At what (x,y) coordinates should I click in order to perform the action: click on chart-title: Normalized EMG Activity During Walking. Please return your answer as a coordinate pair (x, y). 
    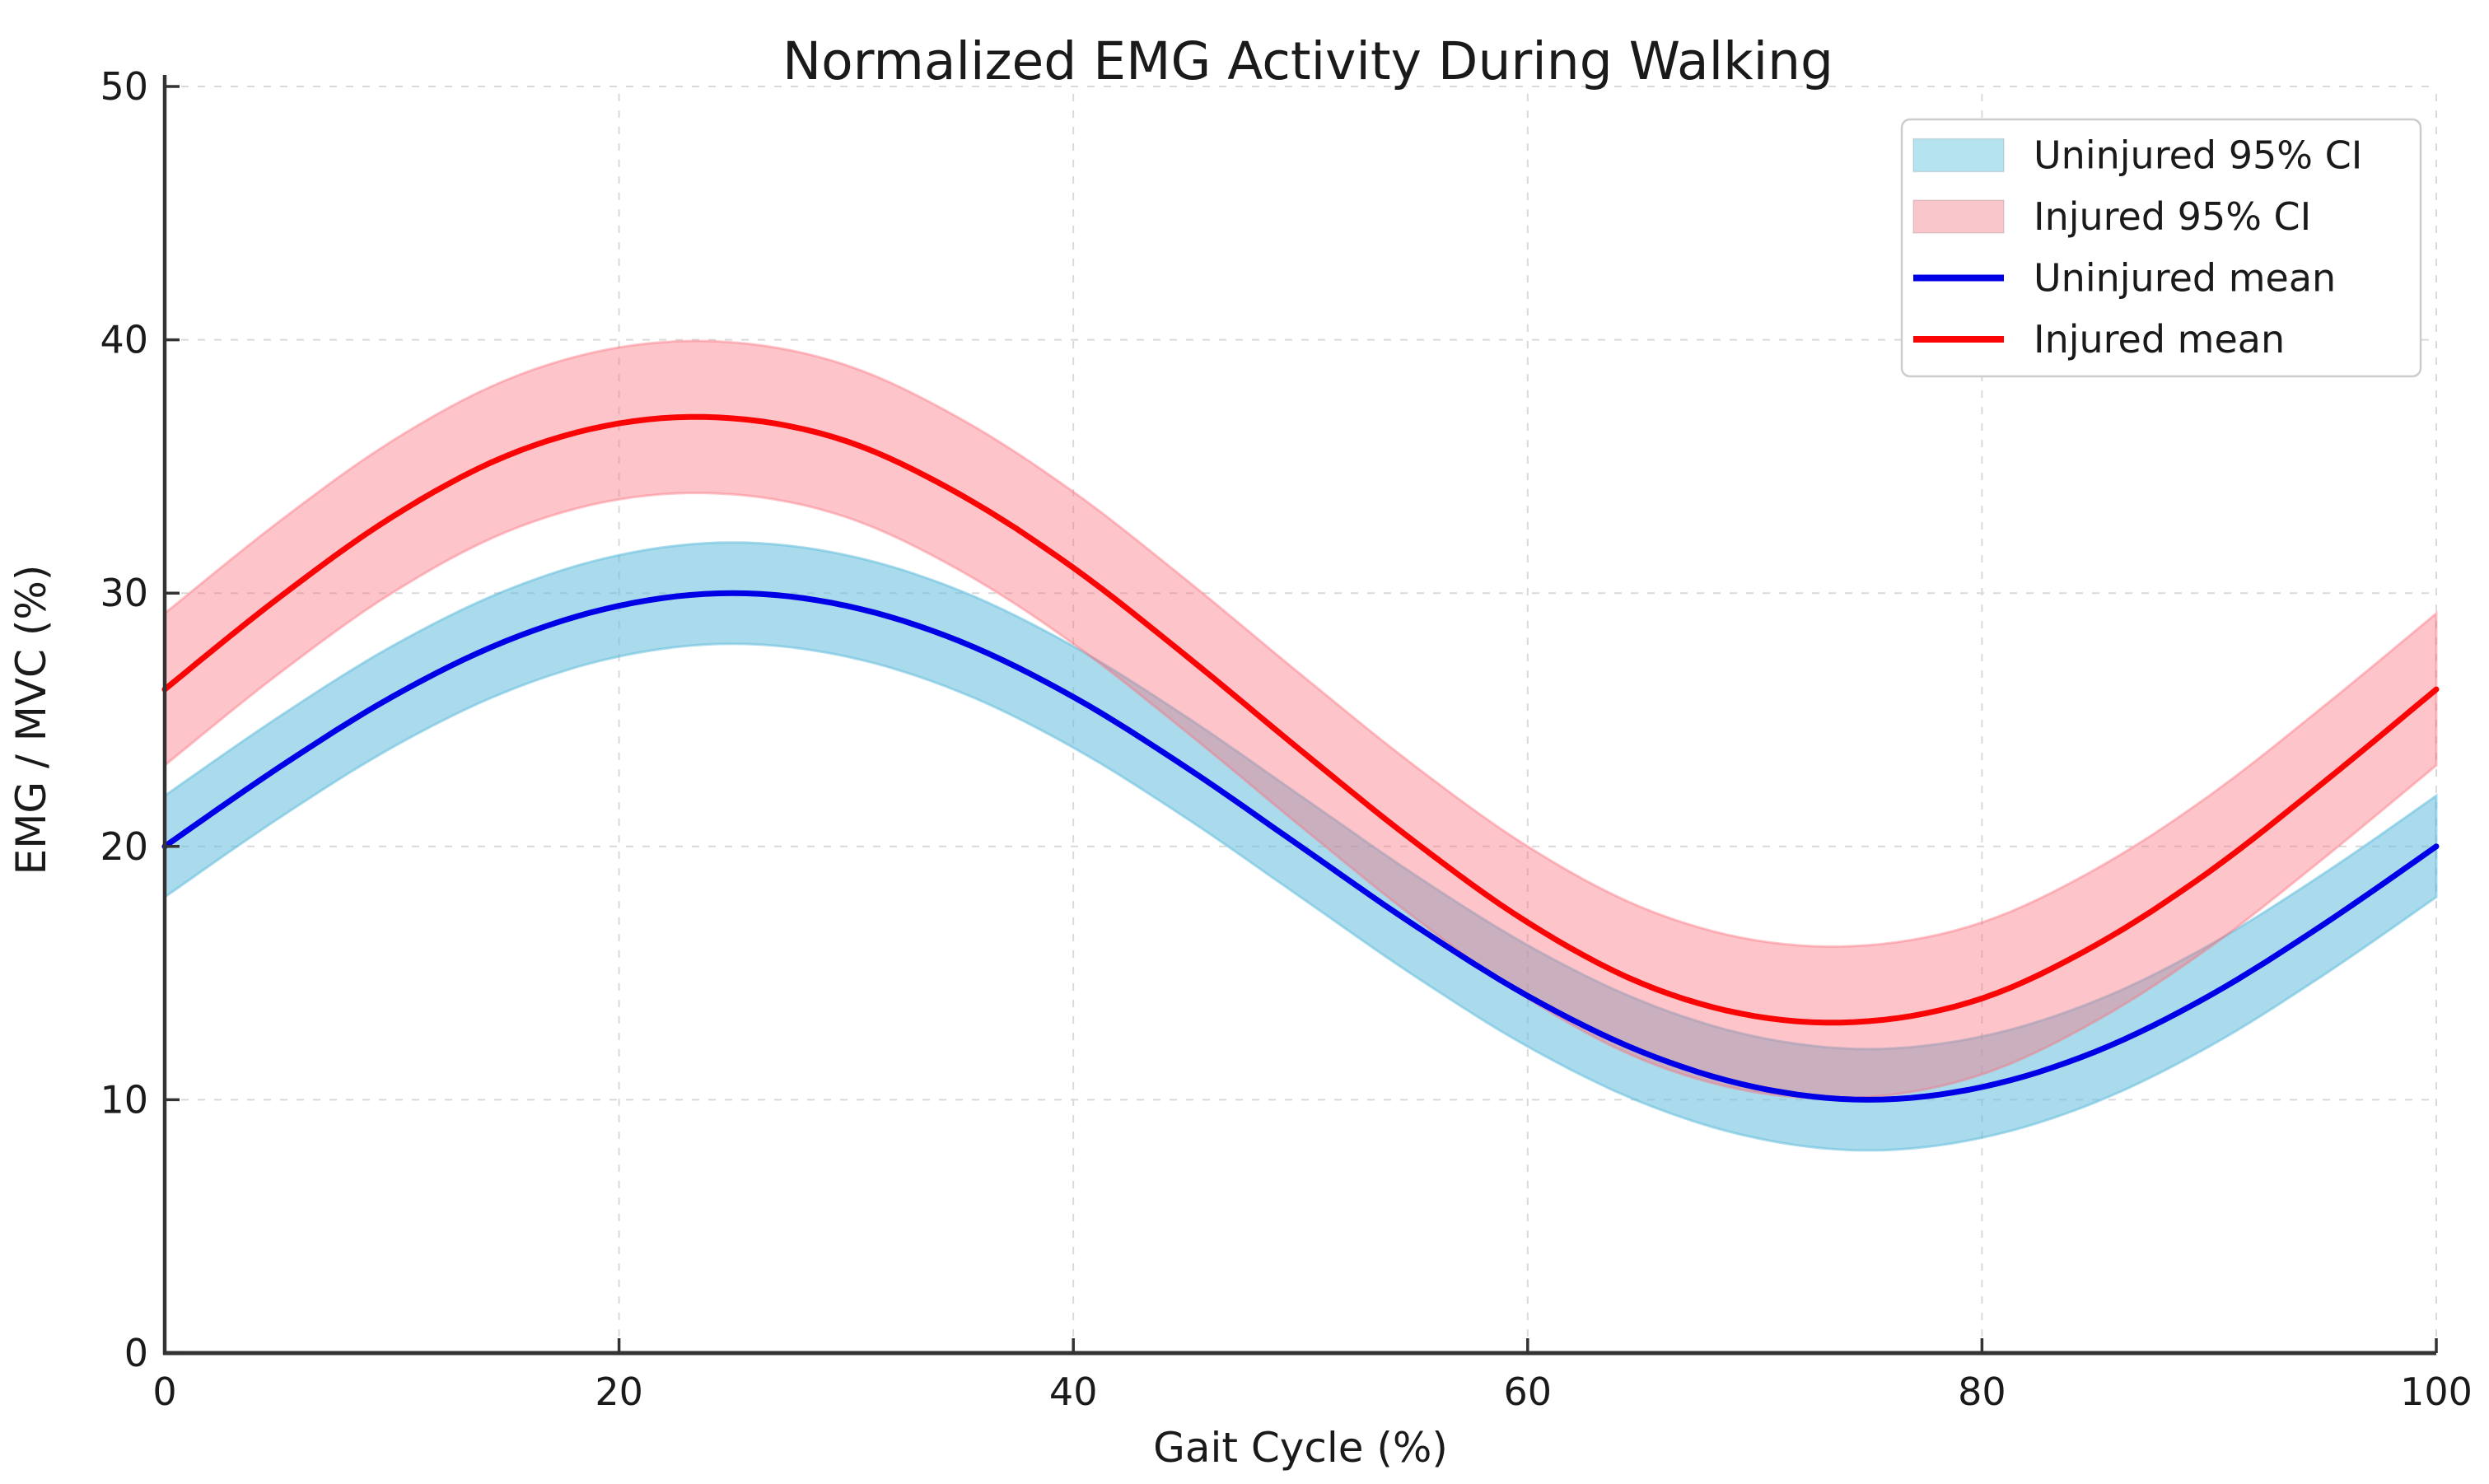
    Looking at the image, I should click on (1307, 61).